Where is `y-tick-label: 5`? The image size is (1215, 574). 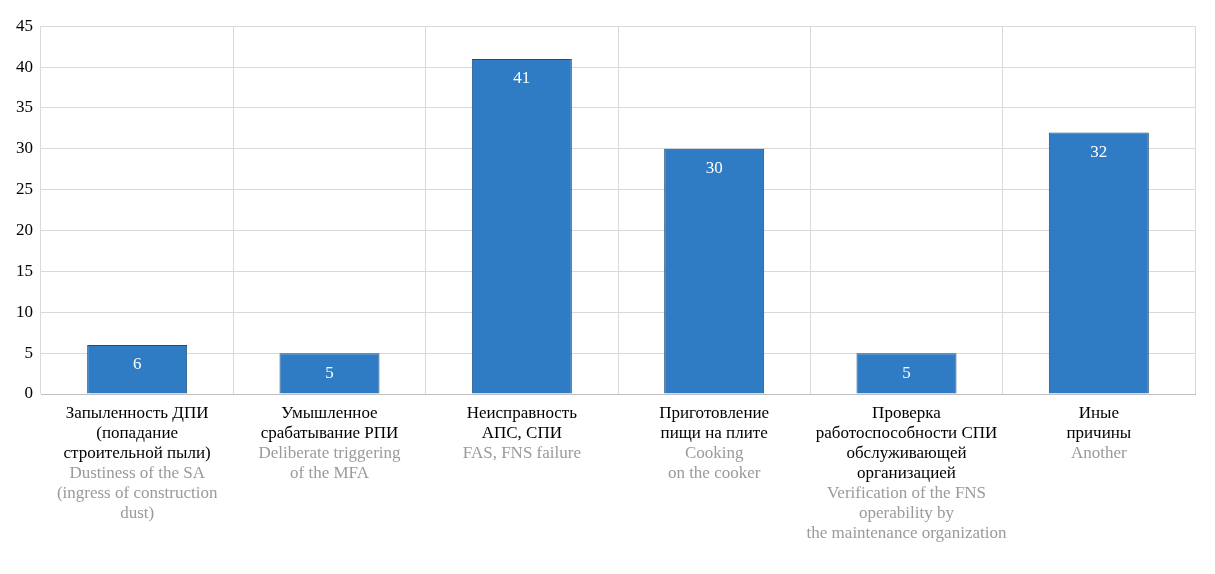 y-tick-label: 5 is located at coordinates (28, 352).